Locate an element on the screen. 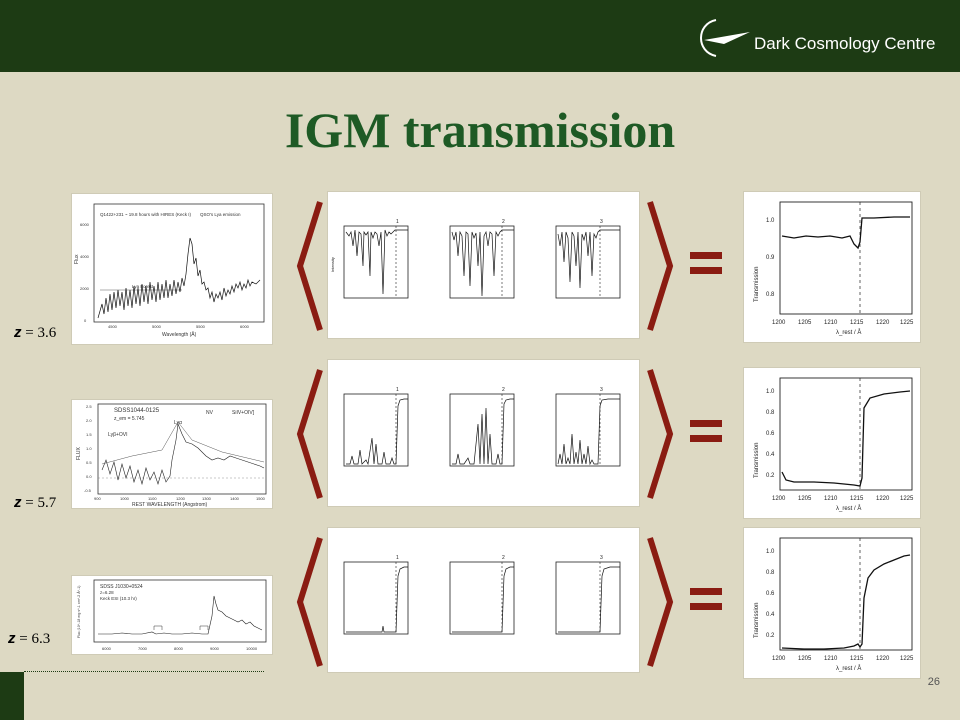 This screenshot has width=960, height=720. redshift-label-z57: z = 5.7 is located at coordinates (35, 502).